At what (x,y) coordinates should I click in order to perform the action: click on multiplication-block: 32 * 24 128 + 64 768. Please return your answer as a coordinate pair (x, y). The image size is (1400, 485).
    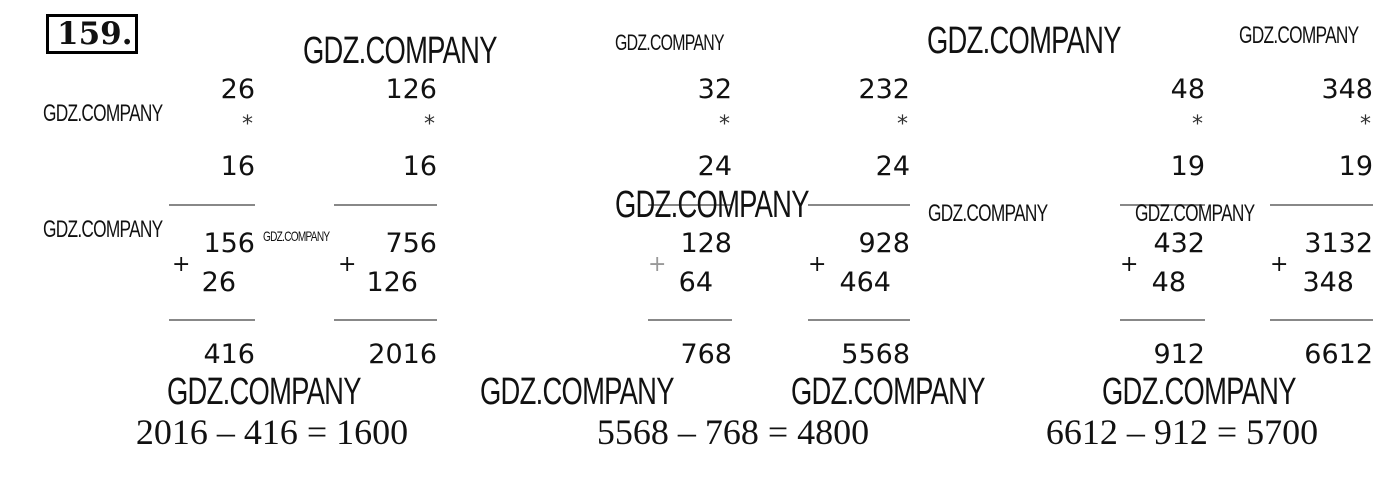
    Looking at the image, I should click on (667, 200).